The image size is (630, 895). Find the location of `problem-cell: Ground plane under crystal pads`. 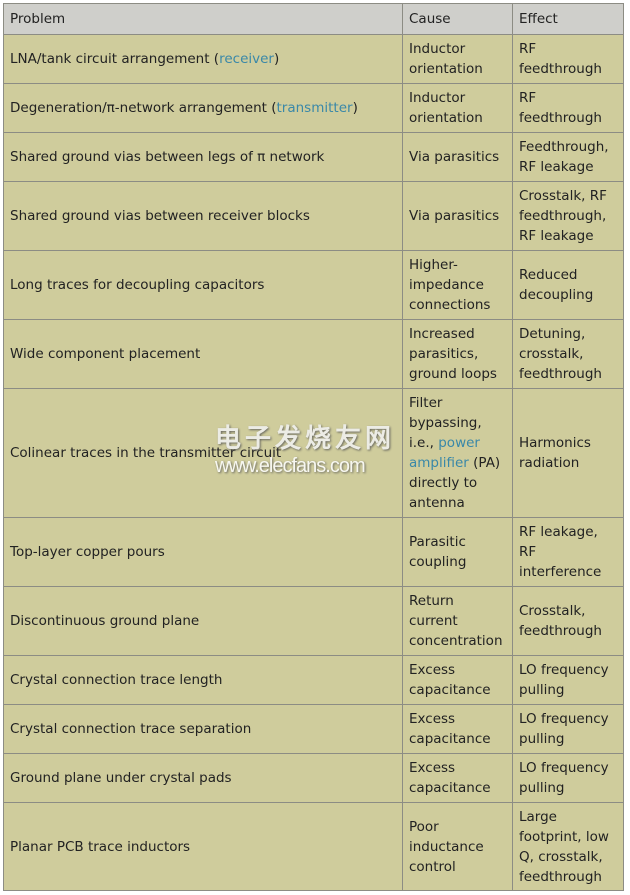

problem-cell: Ground plane under crystal pads is located at coordinates (203, 778).